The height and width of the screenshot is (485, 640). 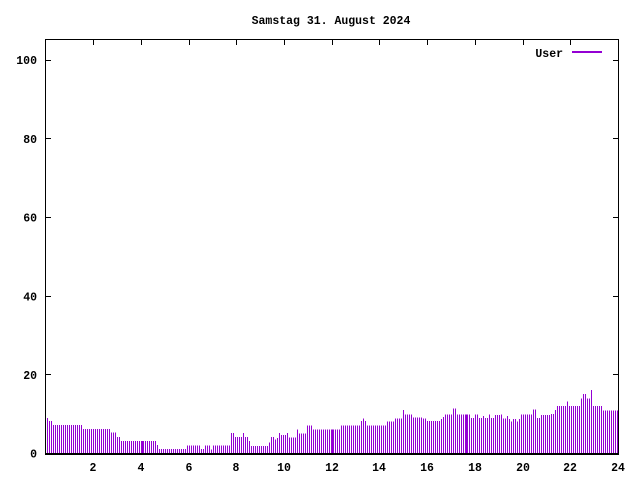 I want to click on svg-text: 24, so click(x=618, y=468).